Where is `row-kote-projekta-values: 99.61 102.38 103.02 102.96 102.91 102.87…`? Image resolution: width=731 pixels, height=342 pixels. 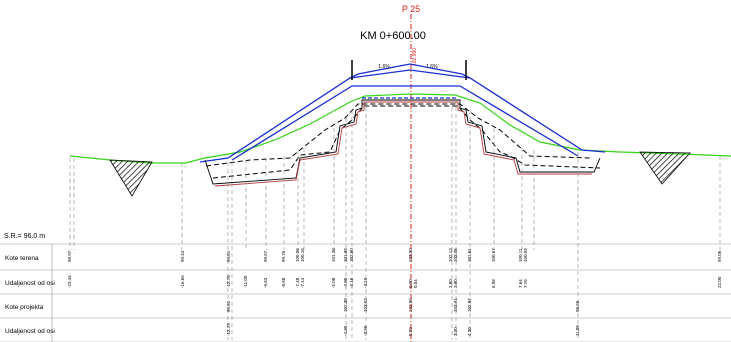 row-kote-projekta-values: 99.61 102.38 103.02 102.96 102.91 102.87… is located at coordinates (403, 305).